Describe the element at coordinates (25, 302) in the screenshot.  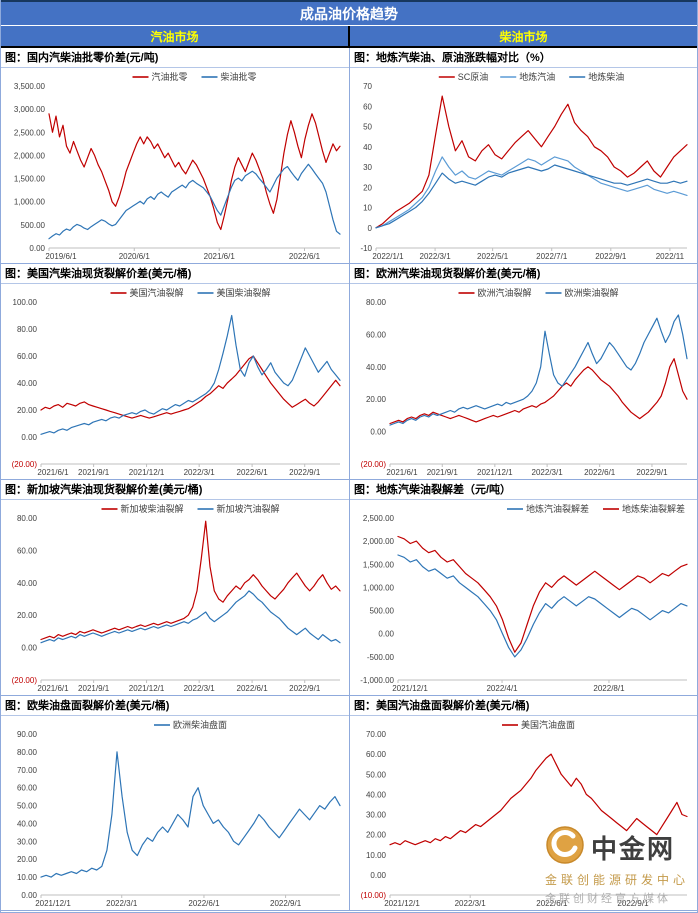
I see `svg-text: 100.00` at that location.